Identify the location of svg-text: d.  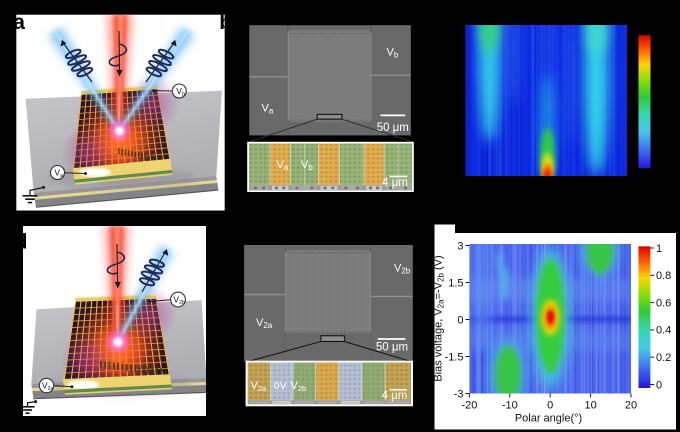
(21, 242).